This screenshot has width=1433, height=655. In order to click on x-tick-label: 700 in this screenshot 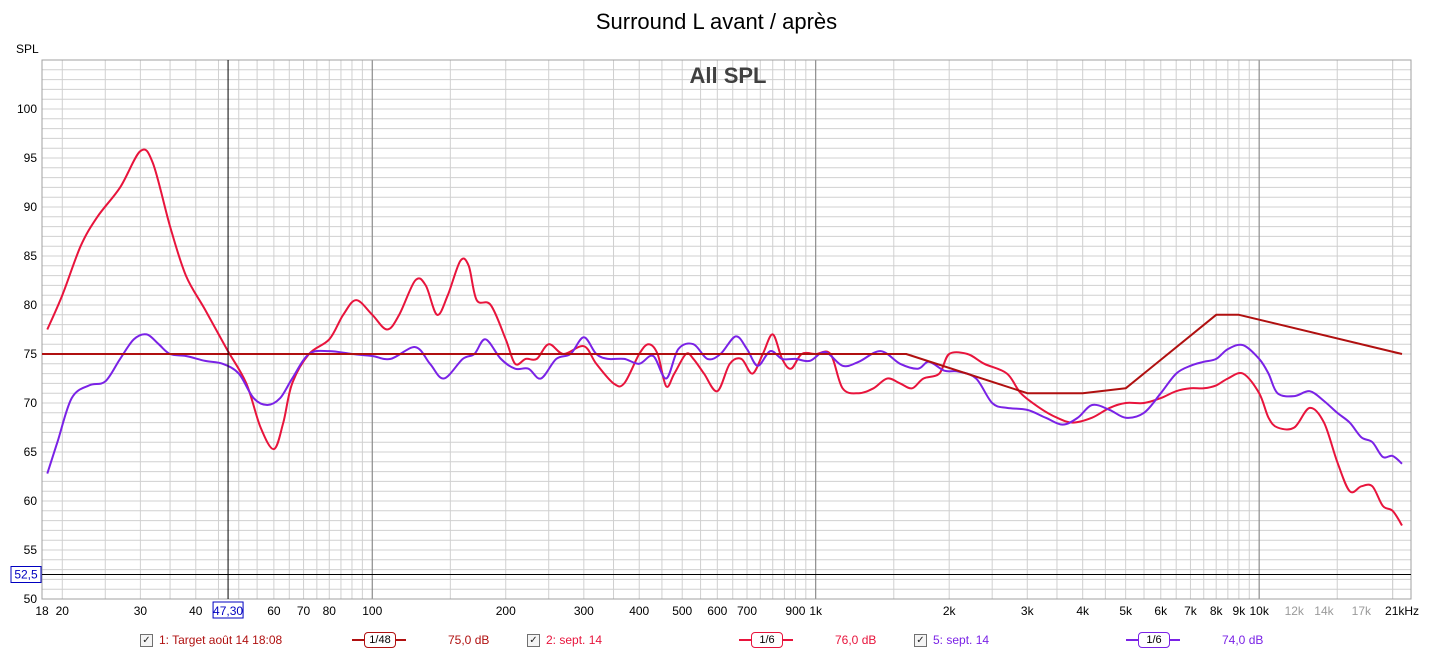, I will do `click(747, 611)`.